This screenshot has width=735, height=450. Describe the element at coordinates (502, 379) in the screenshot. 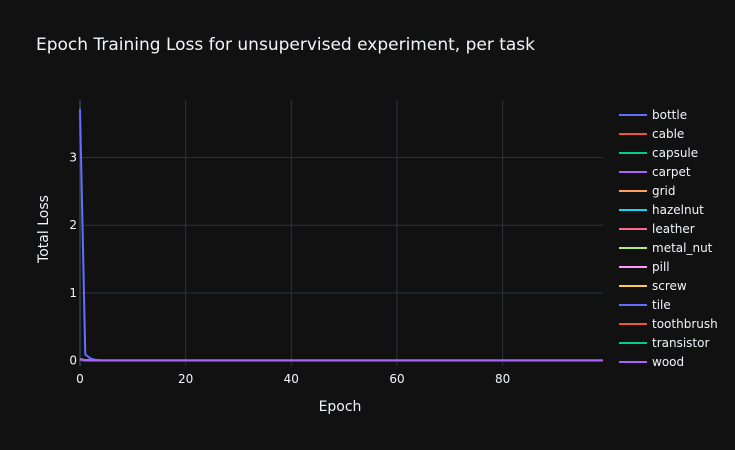

I see `x-tick-label: 80` at that location.